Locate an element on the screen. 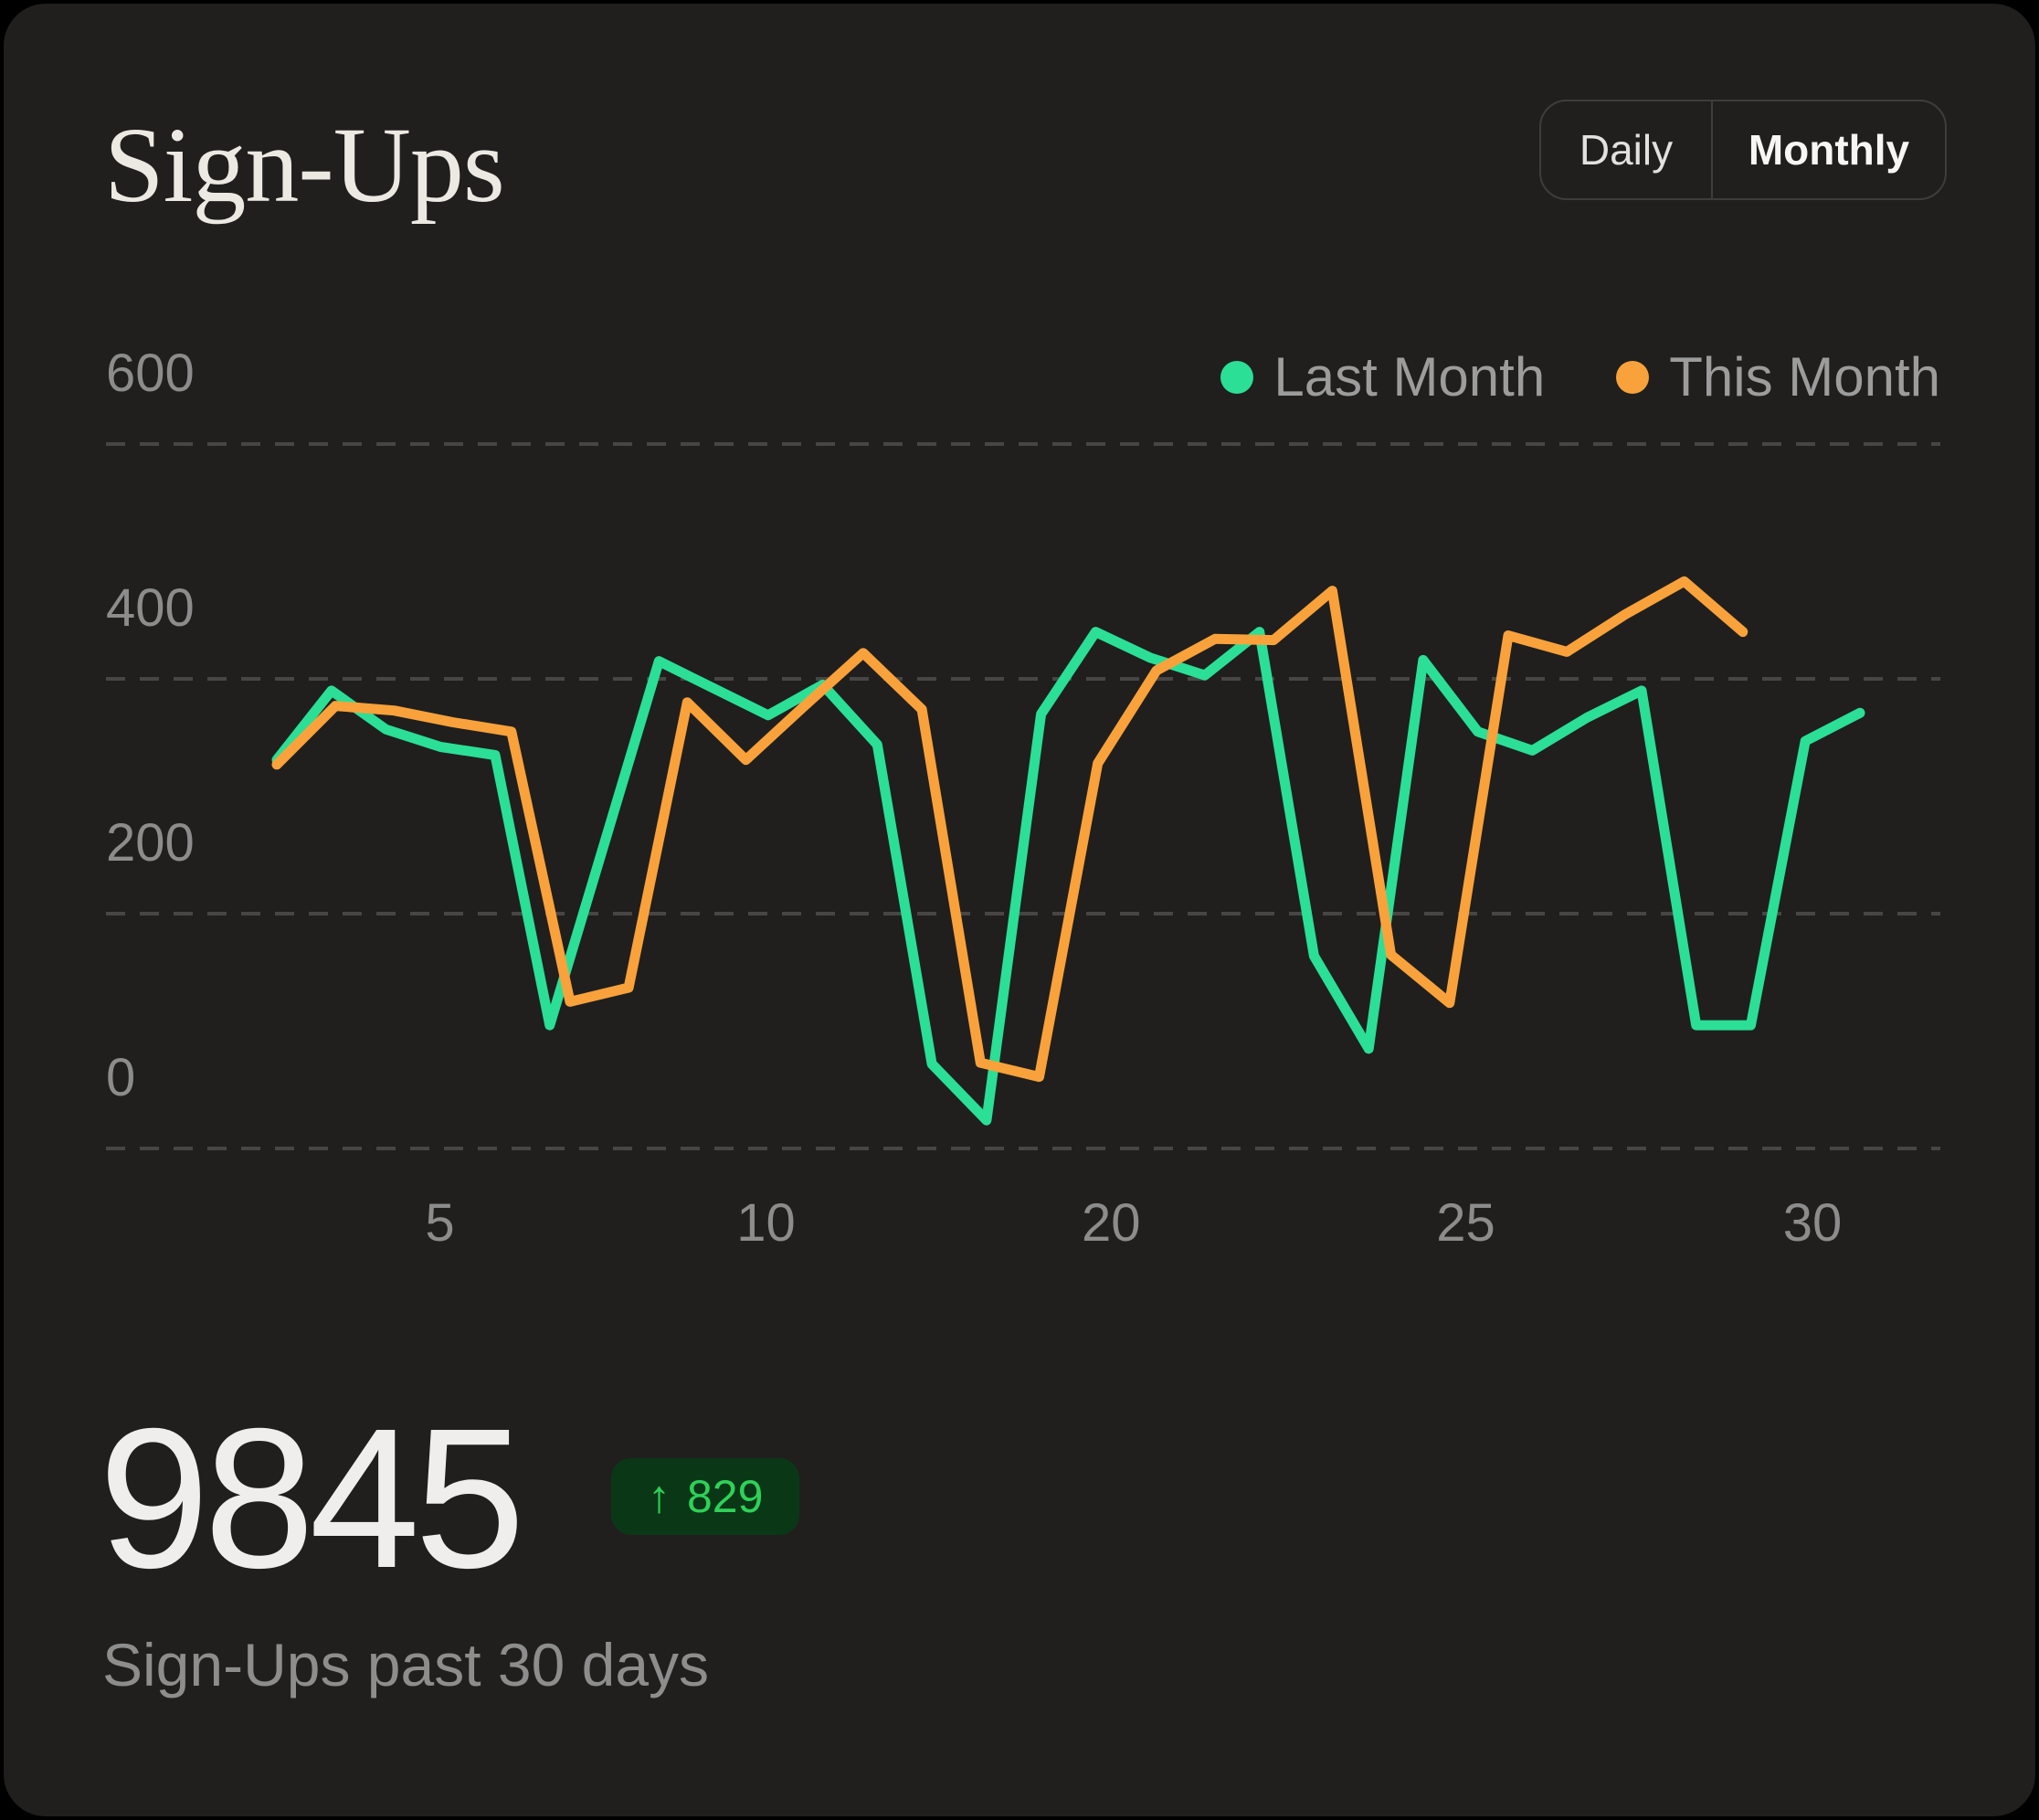  y-axis-label-600: 600 is located at coordinates (150, 374).